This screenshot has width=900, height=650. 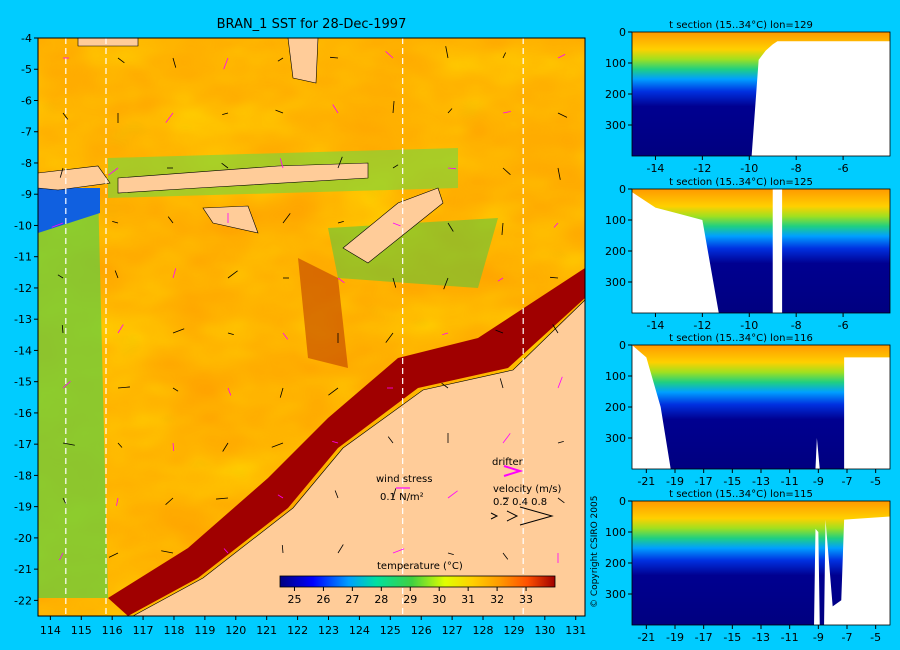 What do you see at coordinates (381, 599) in the screenshot?
I see `colorbar-tick-label: 28` at bounding box center [381, 599].